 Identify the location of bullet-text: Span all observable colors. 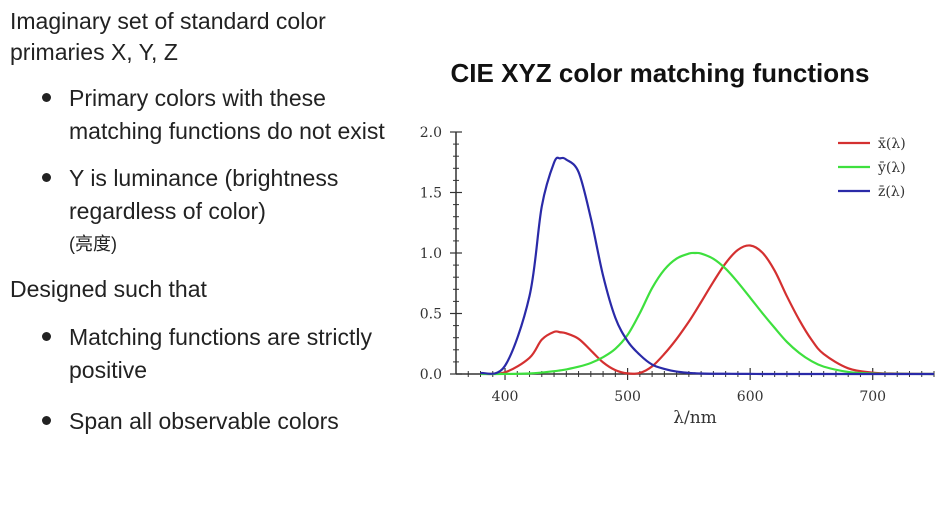
(204, 421).